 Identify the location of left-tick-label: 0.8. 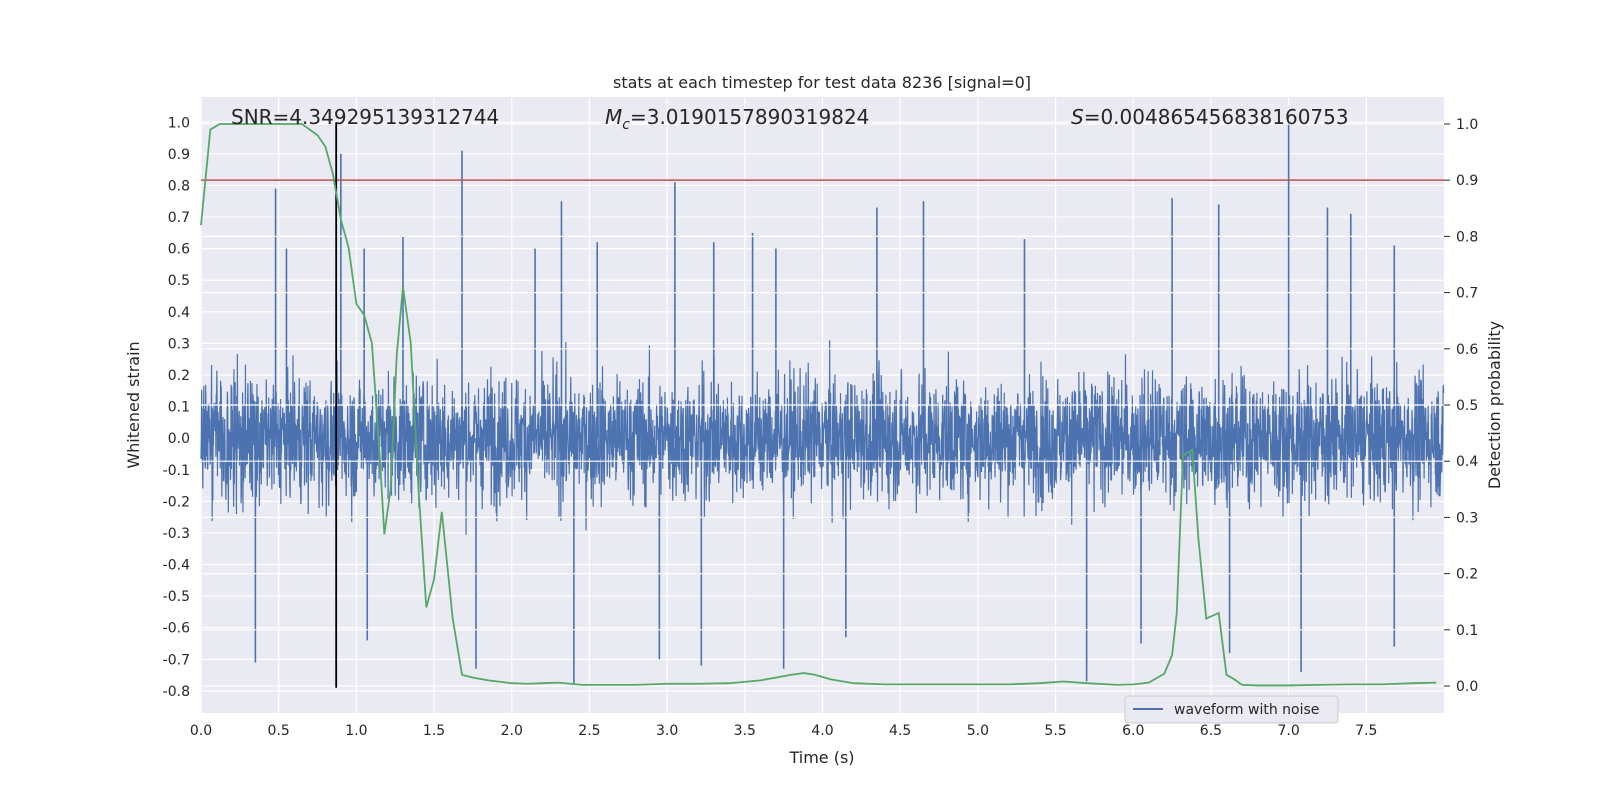
(179, 186).